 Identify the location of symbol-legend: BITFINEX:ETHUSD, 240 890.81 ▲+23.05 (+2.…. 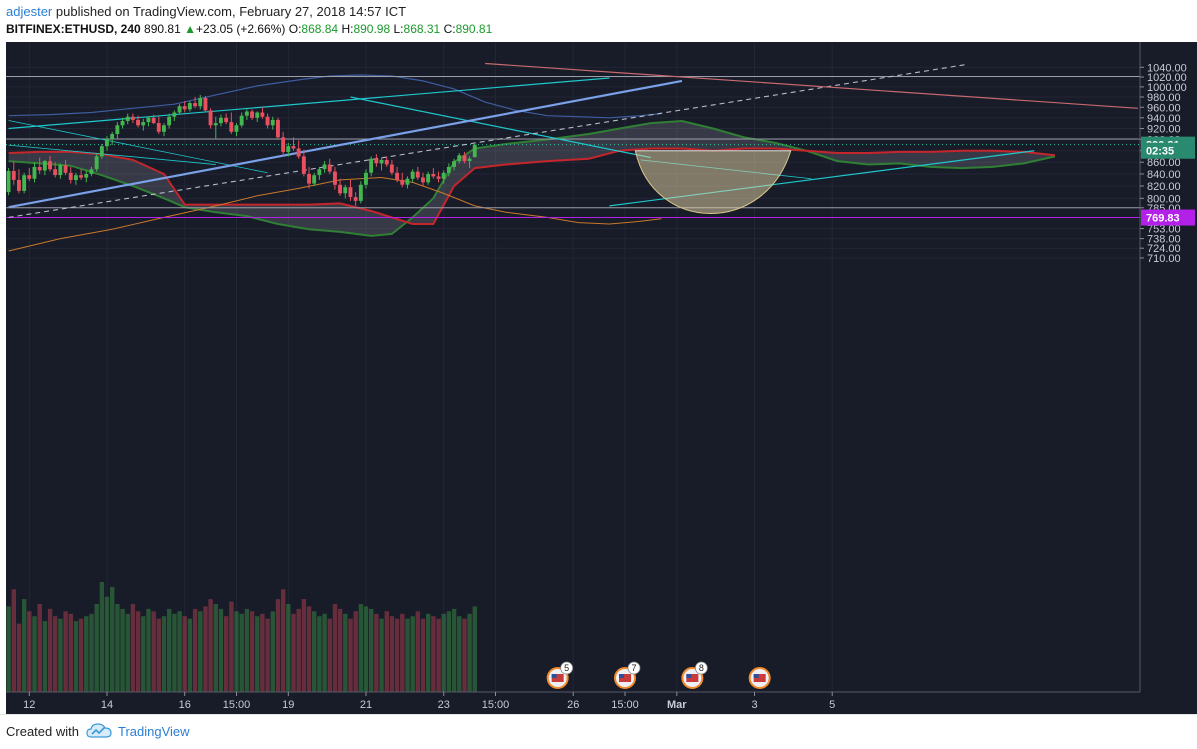
(249, 29).